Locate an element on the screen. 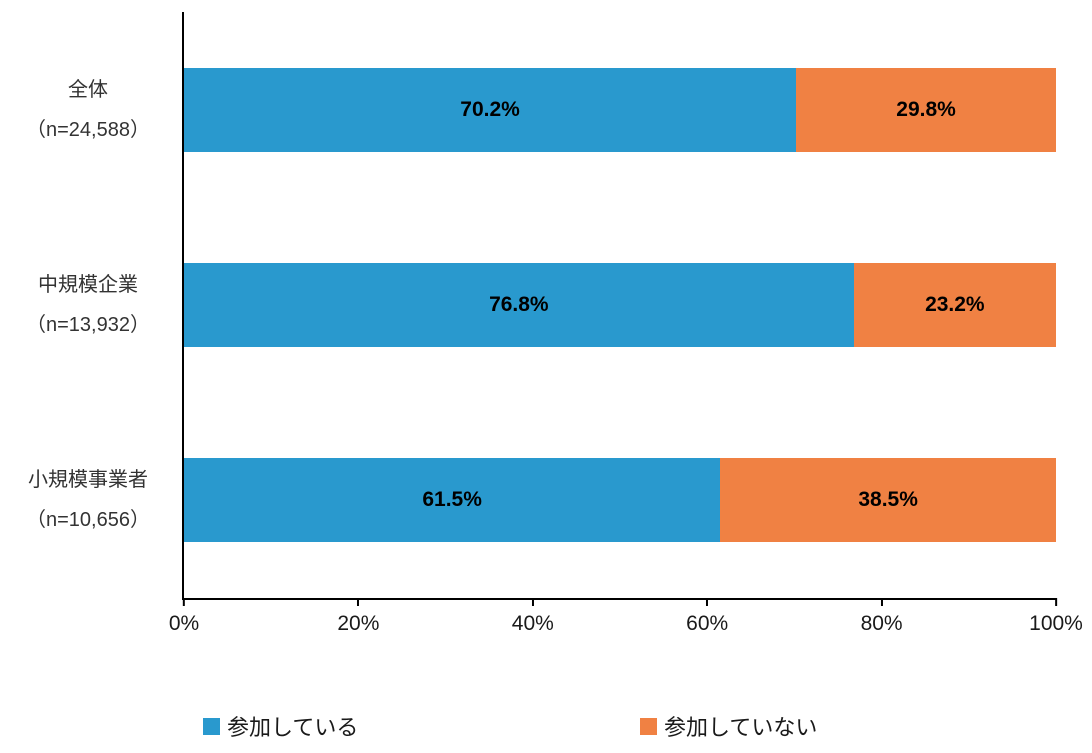 The height and width of the screenshot is (753, 1092). bar-segment-not-participating: 29.8% is located at coordinates (926, 109).